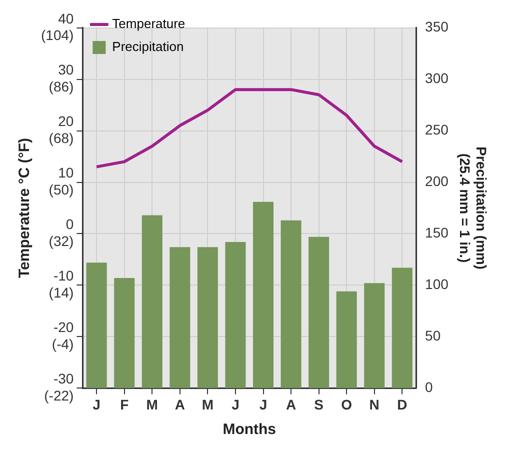 The width and height of the screenshot is (505, 451). What do you see at coordinates (437, 284) in the screenshot?
I see `y2-tick-label: 100` at bounding box center [437, 284].